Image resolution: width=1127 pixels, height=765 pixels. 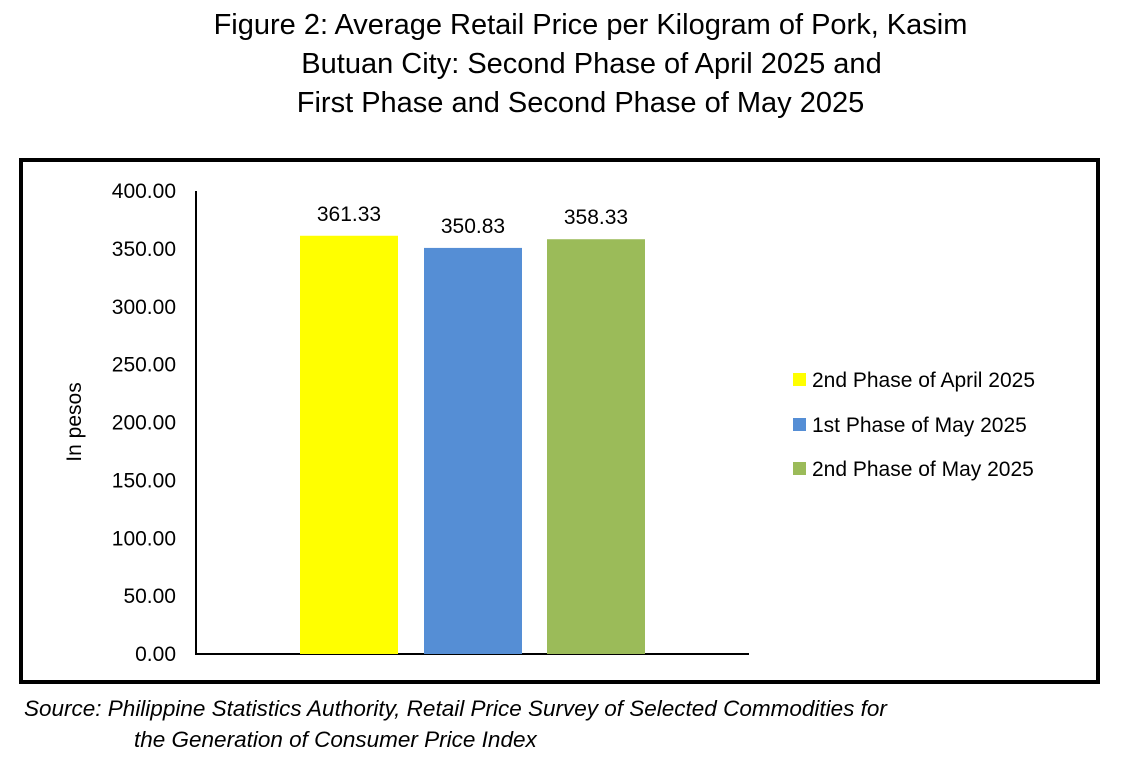 What do you see at coordinates (923, 380) in the screenshot?
I see `legend-label: 2nd Phase of April 2025` at bounding box center [923, 380].